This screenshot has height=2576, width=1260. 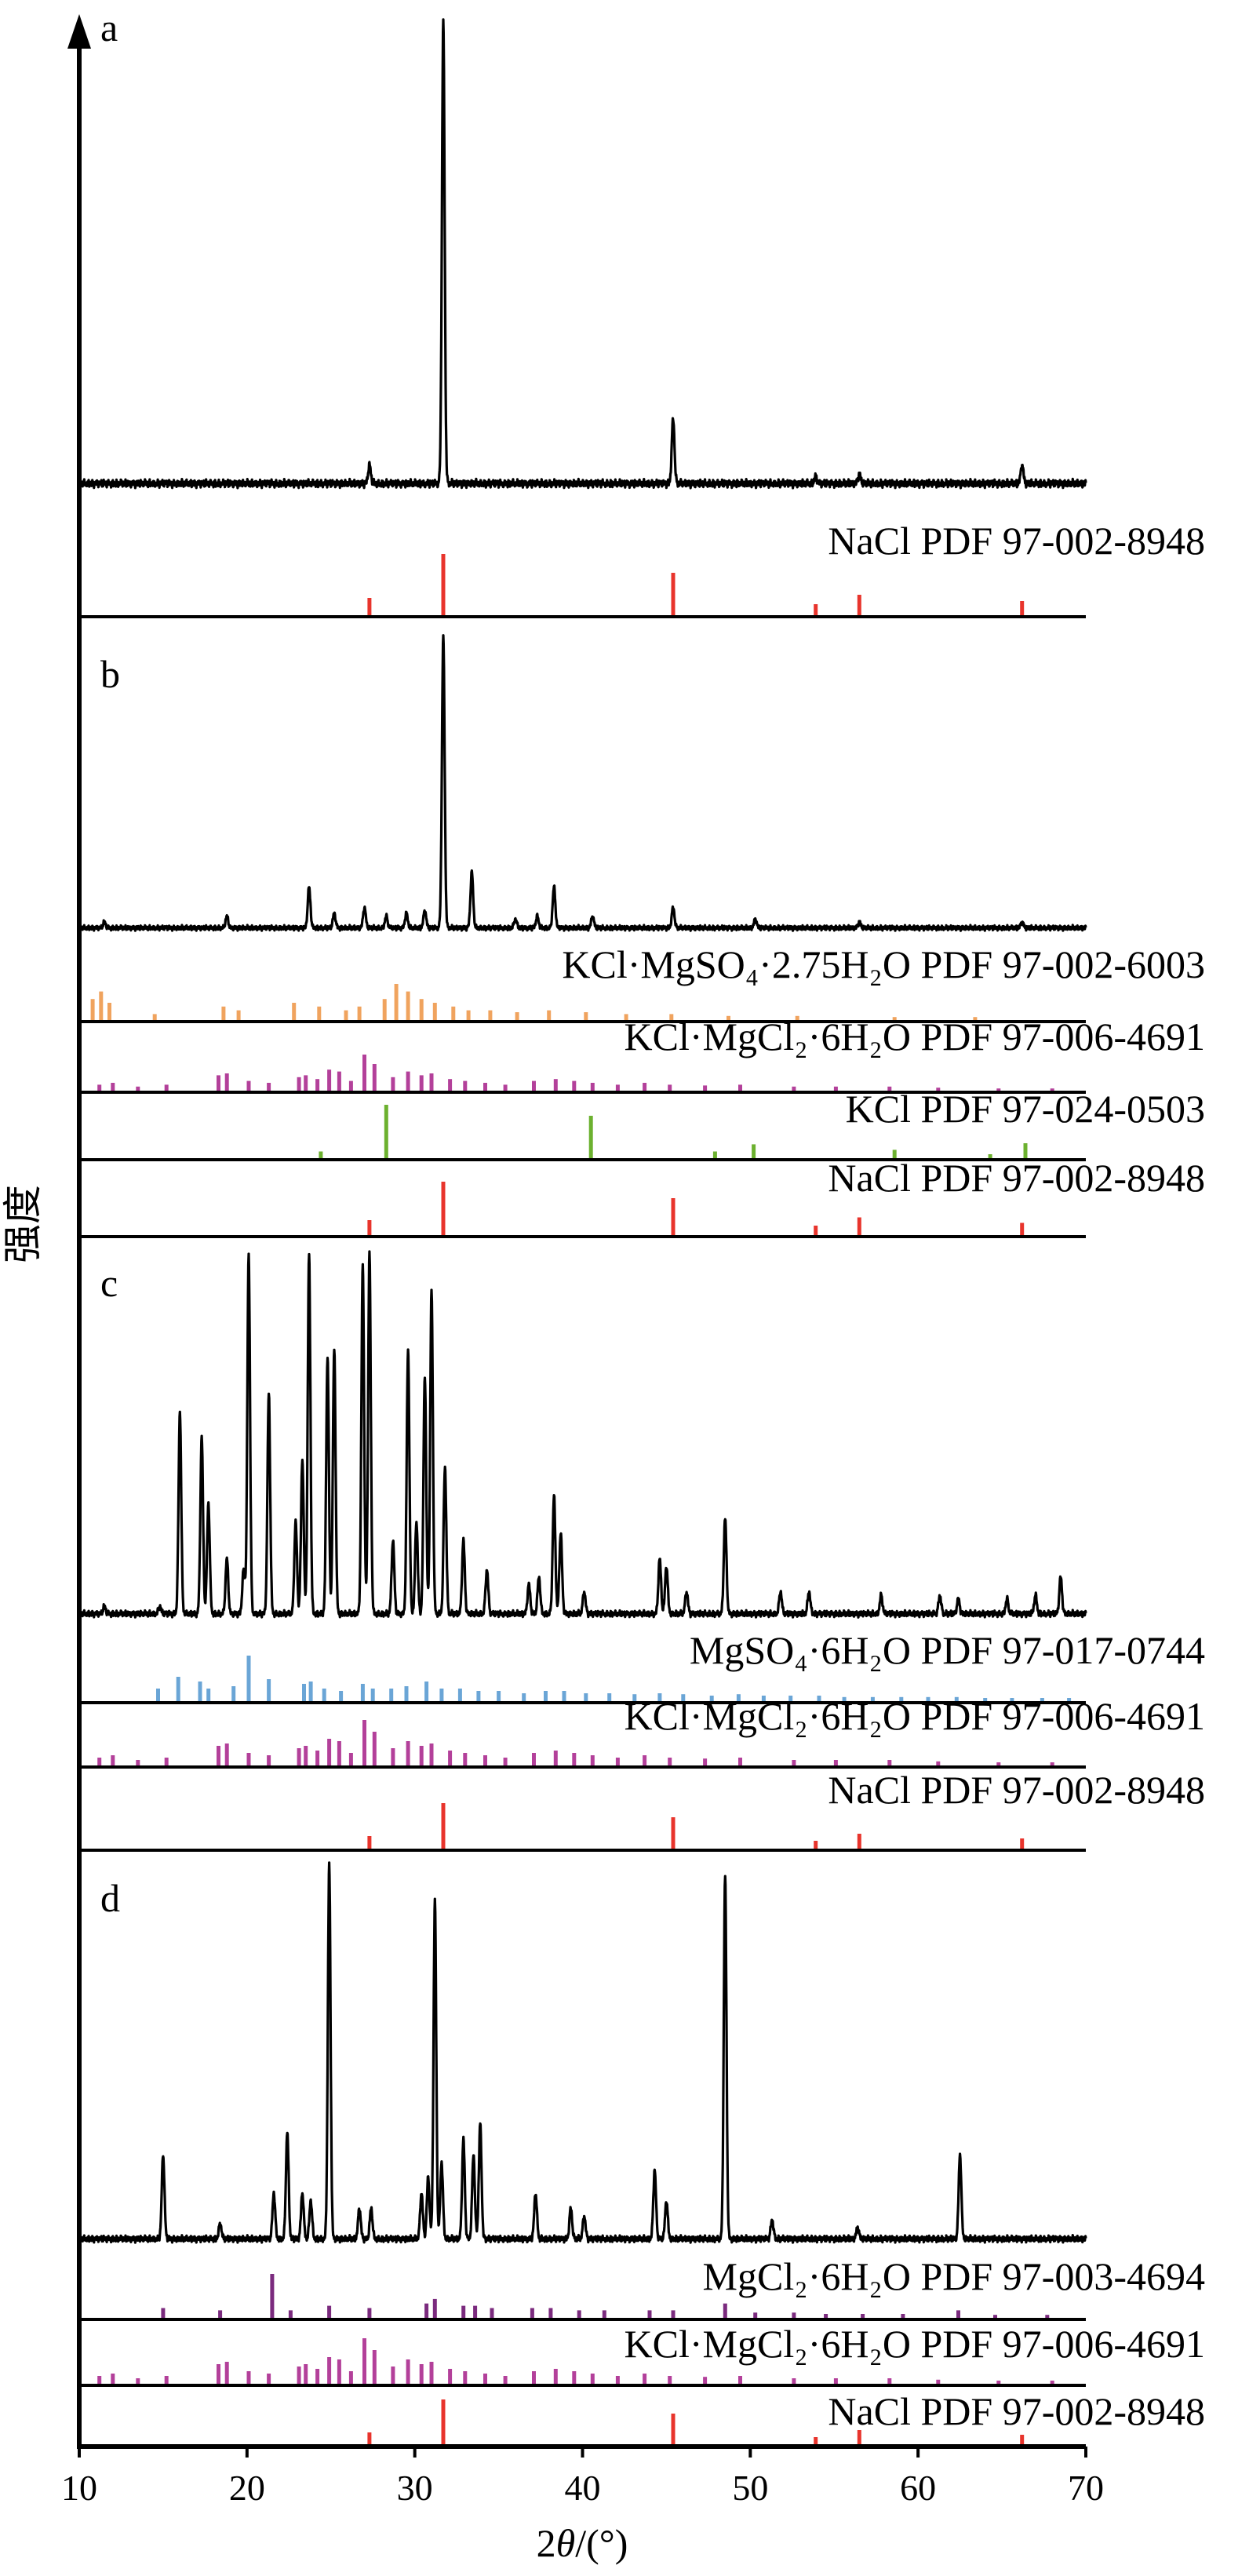 What do you see at coordinates (582, 254) in the screenshot?
I see `xrd-pattern-a` at bounding box center [582, 254].